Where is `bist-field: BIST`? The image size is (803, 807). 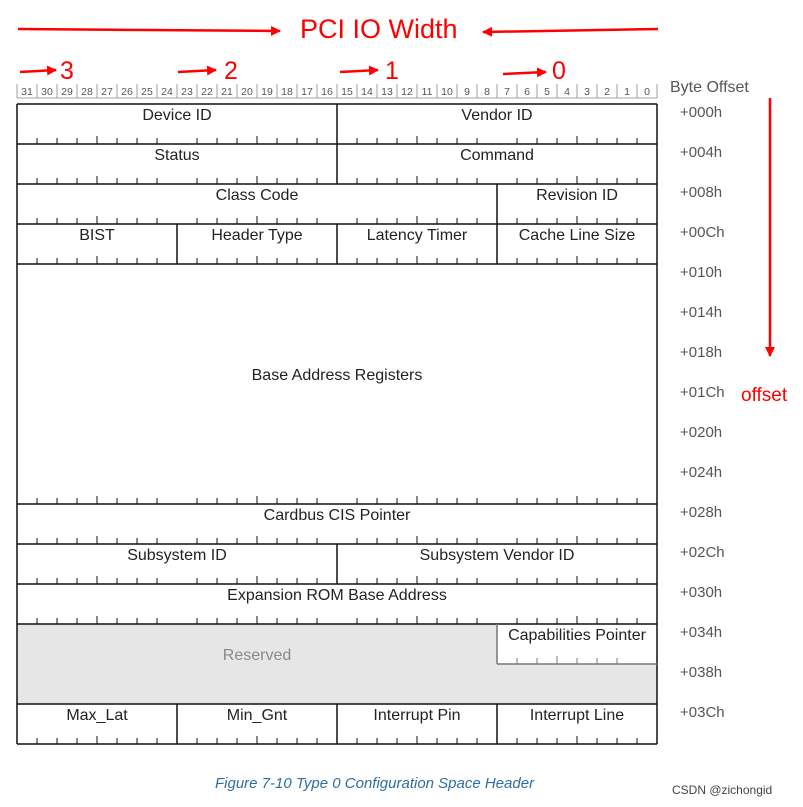
bist-field: BIST is located at coordinates (97, 235).